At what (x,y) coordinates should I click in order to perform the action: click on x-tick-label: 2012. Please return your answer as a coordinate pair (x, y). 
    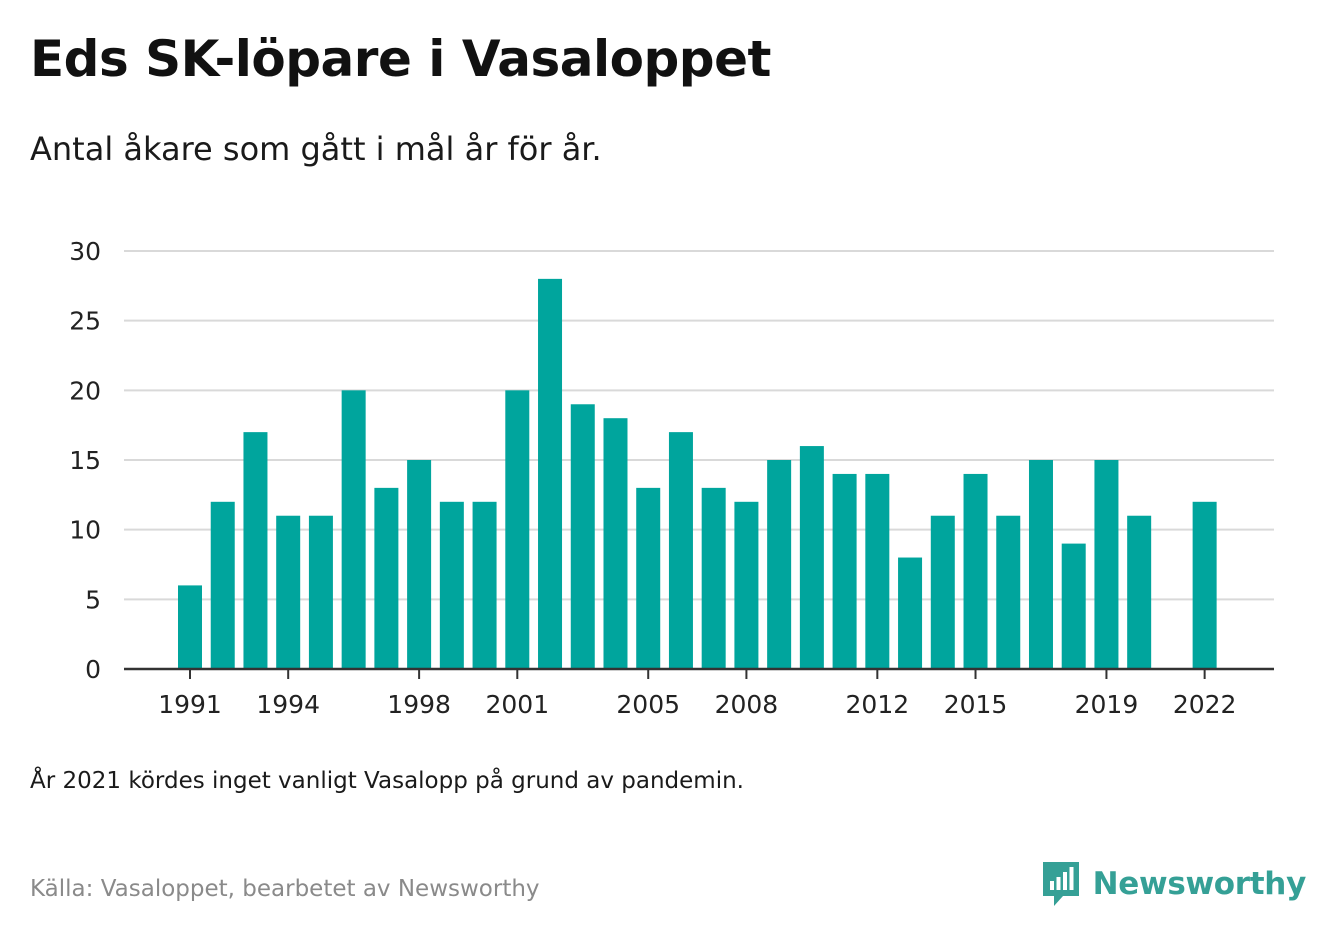
    Looking at the image, I should click on (878, 704).